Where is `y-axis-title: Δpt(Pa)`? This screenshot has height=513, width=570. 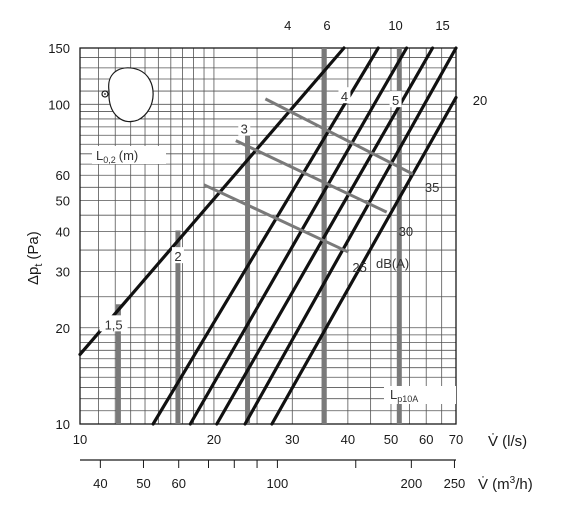 y-axis-title: Δpt(Pa) is located at coordinates (35, 258).